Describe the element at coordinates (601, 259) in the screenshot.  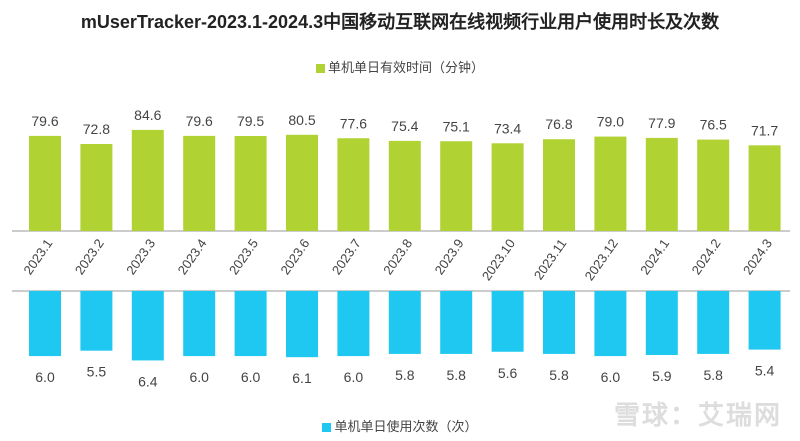
I see `x-tick-label: 2023.12` at that location.